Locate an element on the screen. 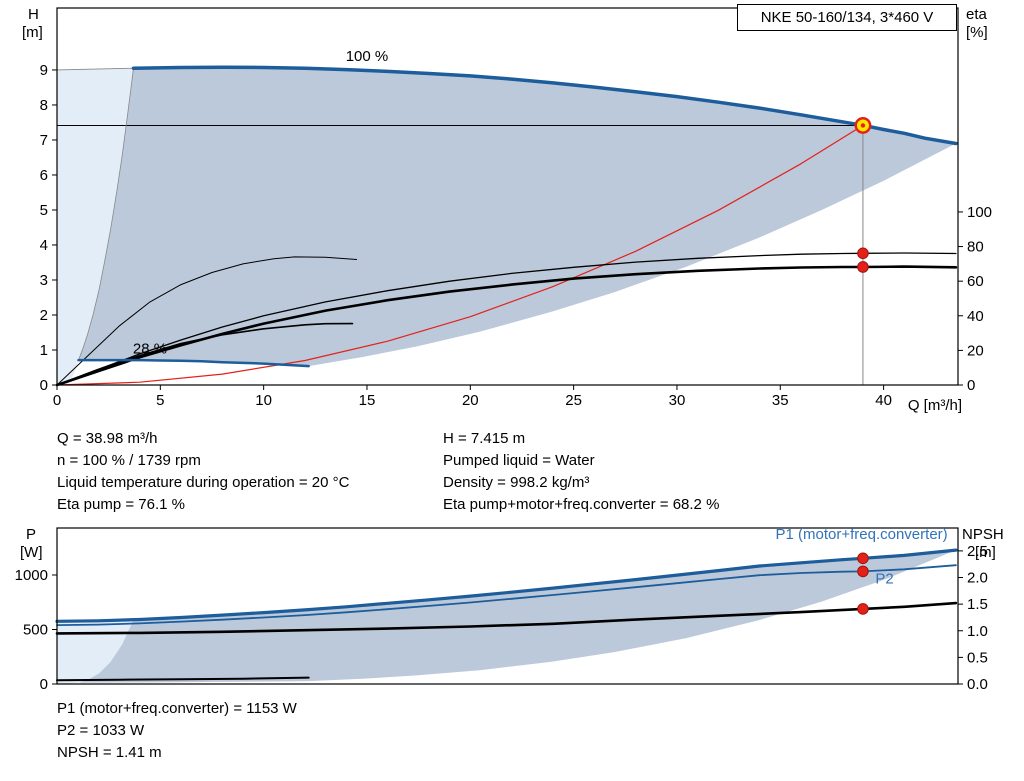 This screenshot has height=781, width=1024. axis-label: H is located at coordinates (33, 14).